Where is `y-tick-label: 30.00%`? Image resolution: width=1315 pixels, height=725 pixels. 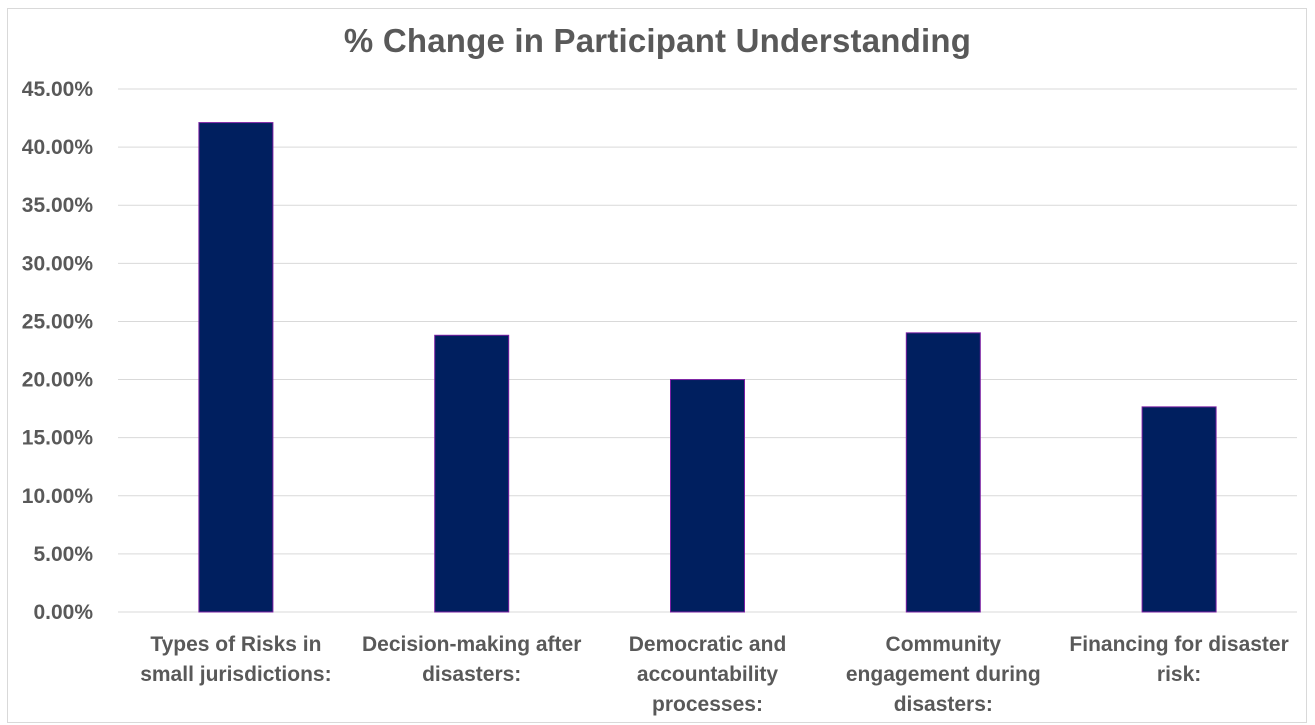 y-tick-label: 30.00% is located at coordinates (58, 263).